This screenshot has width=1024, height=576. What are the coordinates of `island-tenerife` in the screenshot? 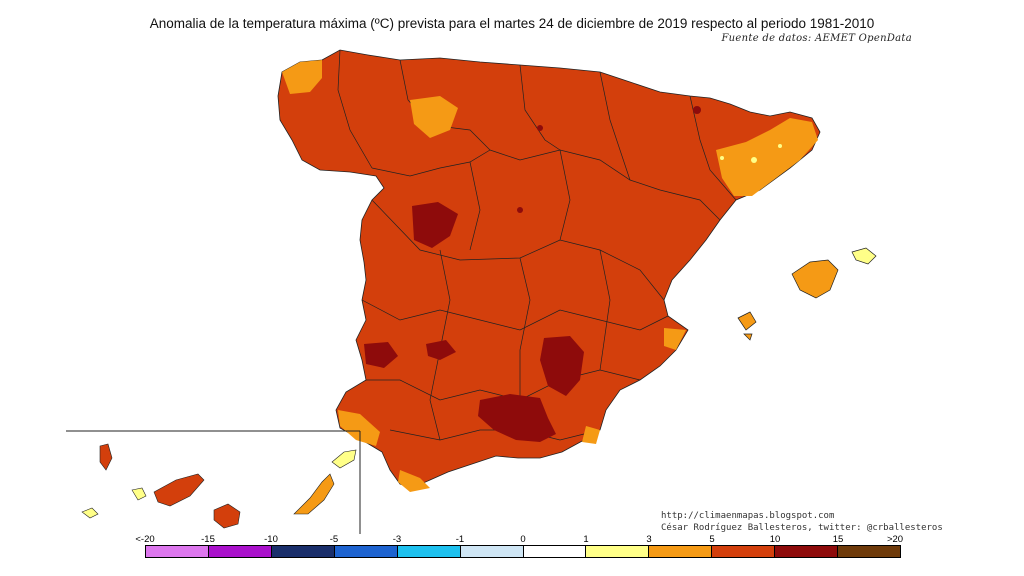 It's located at (179, 490).